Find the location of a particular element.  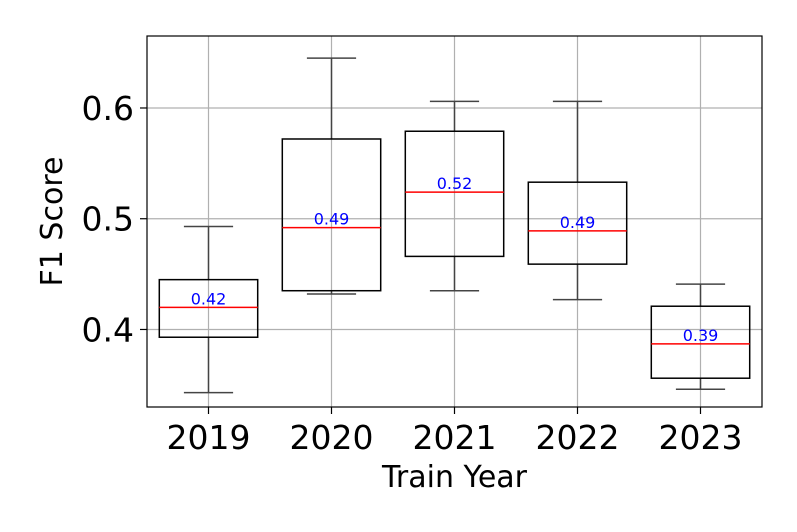

box-2019: 0.42 is located at coordinates (208, 309).